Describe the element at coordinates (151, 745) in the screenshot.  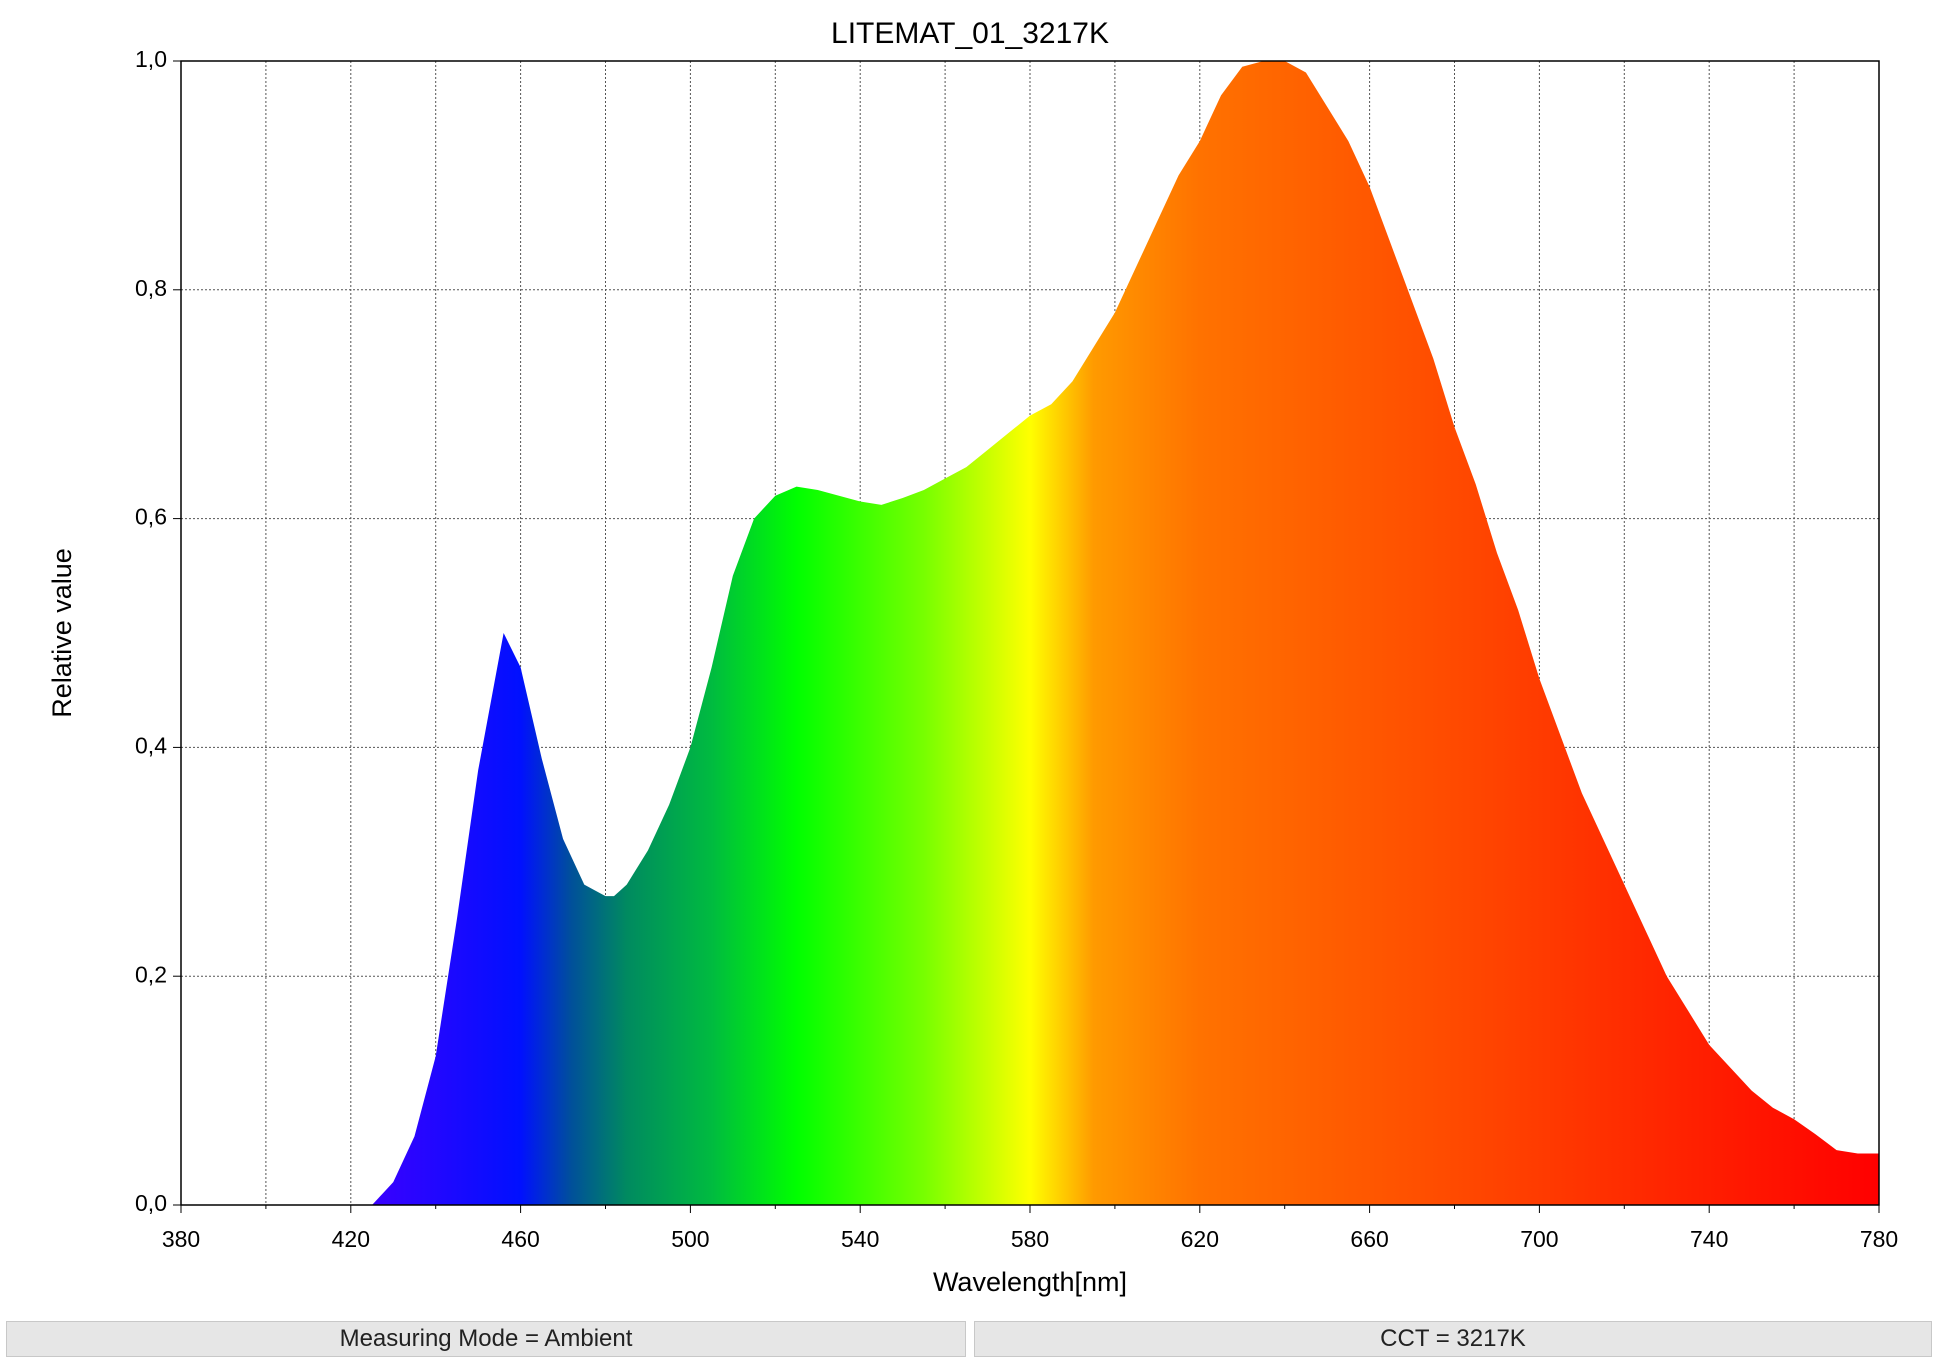
I see `y-tick-label: 0,4` at that location.